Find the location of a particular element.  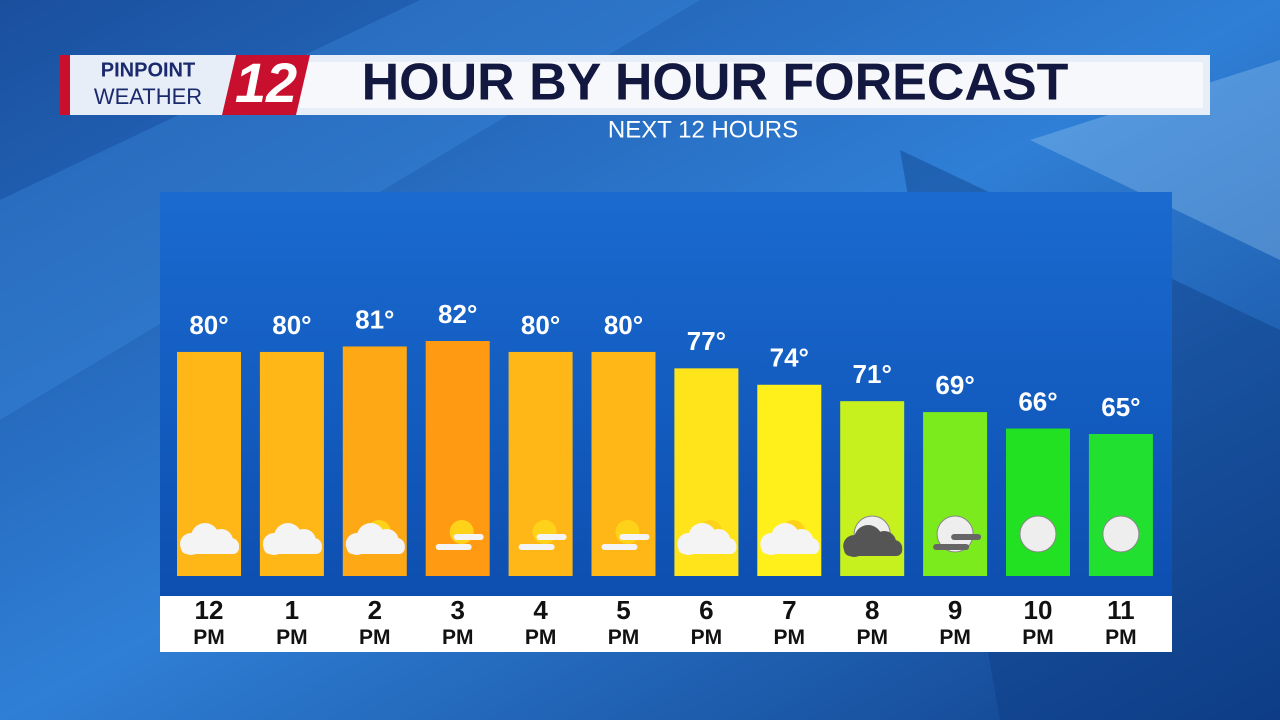

x-tick-label: 10 PM is located at coordinates (1038, 622).